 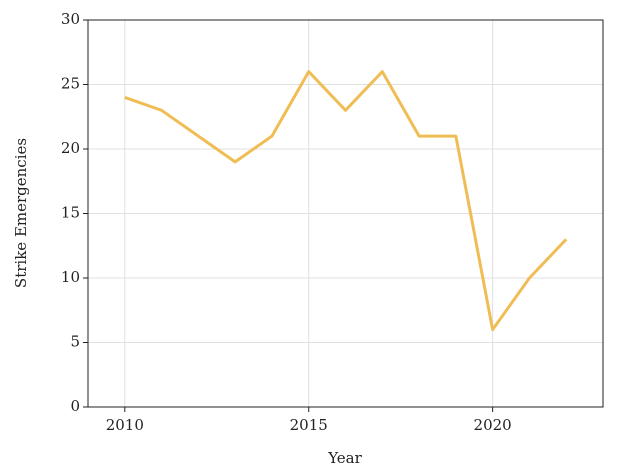 What do you see at coordinates (344, 458) in the screenshot?
I see `x-axis-label: Year` at bounding box center [344, 458].